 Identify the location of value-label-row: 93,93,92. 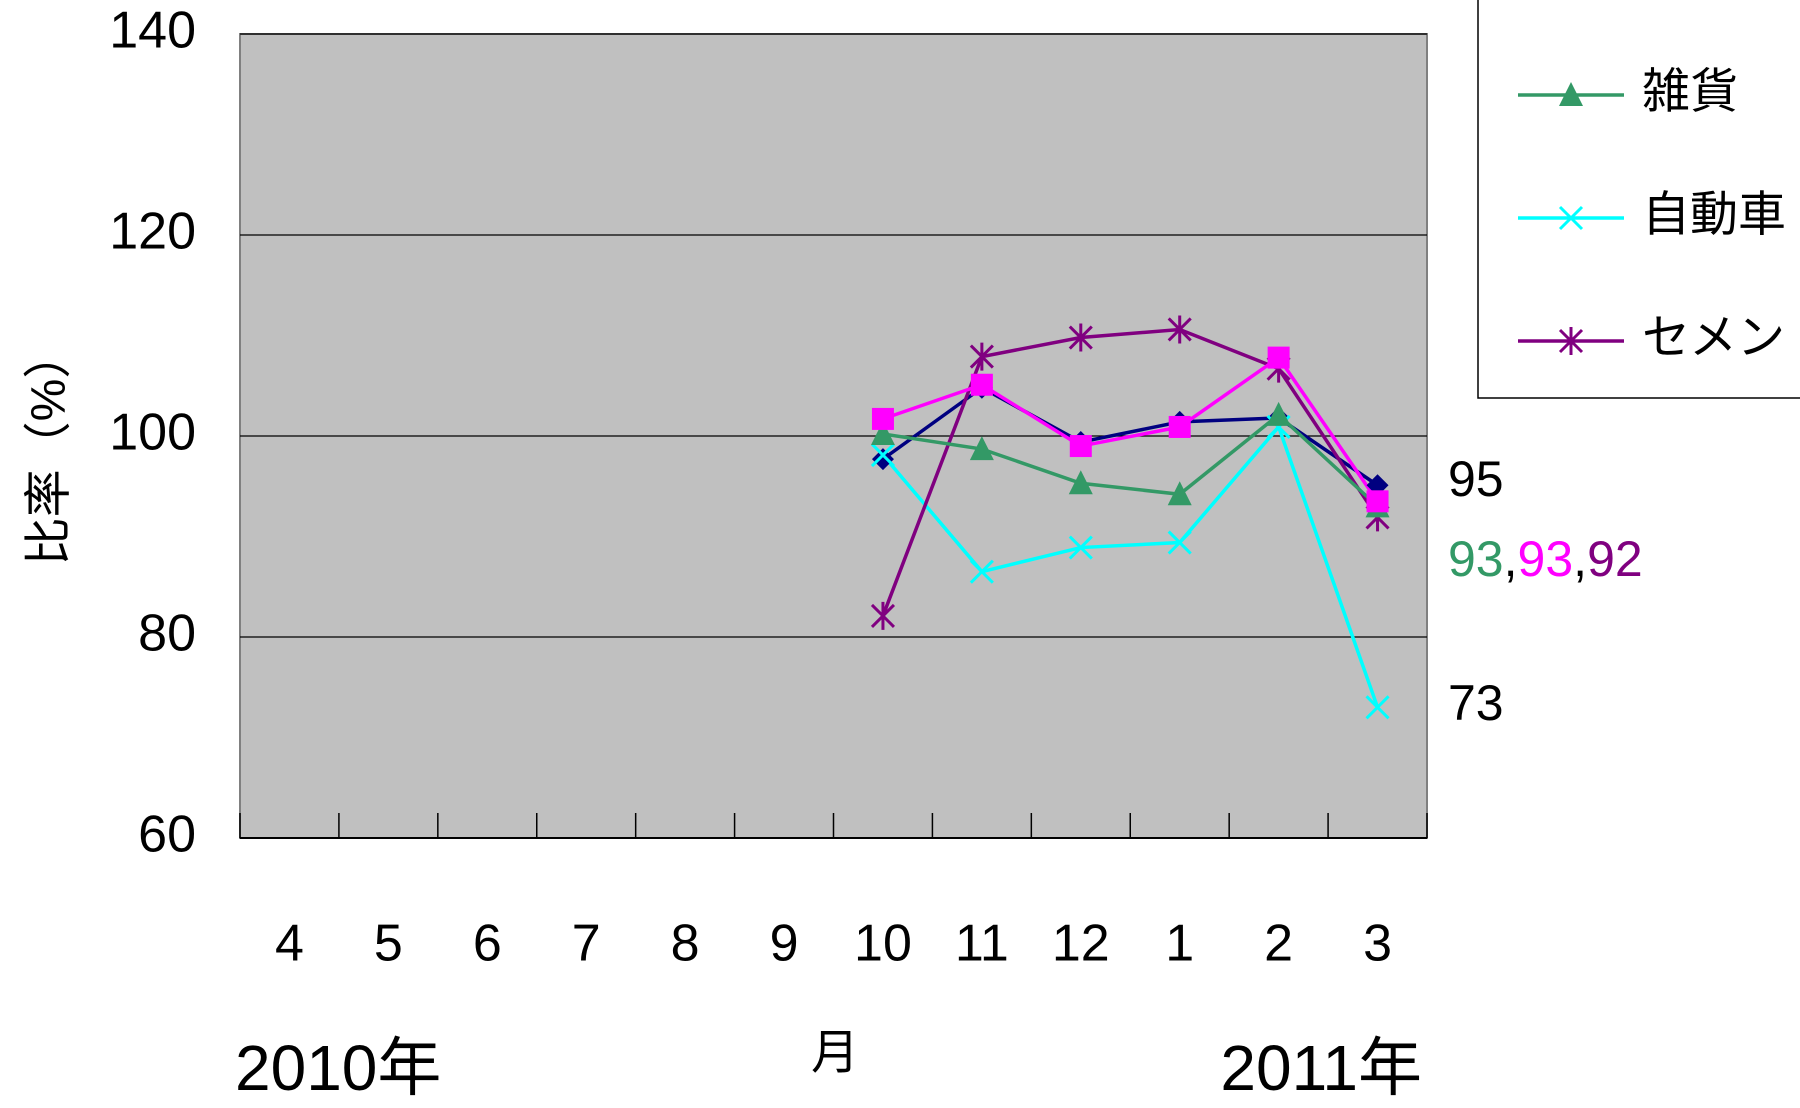
(1545, 559).